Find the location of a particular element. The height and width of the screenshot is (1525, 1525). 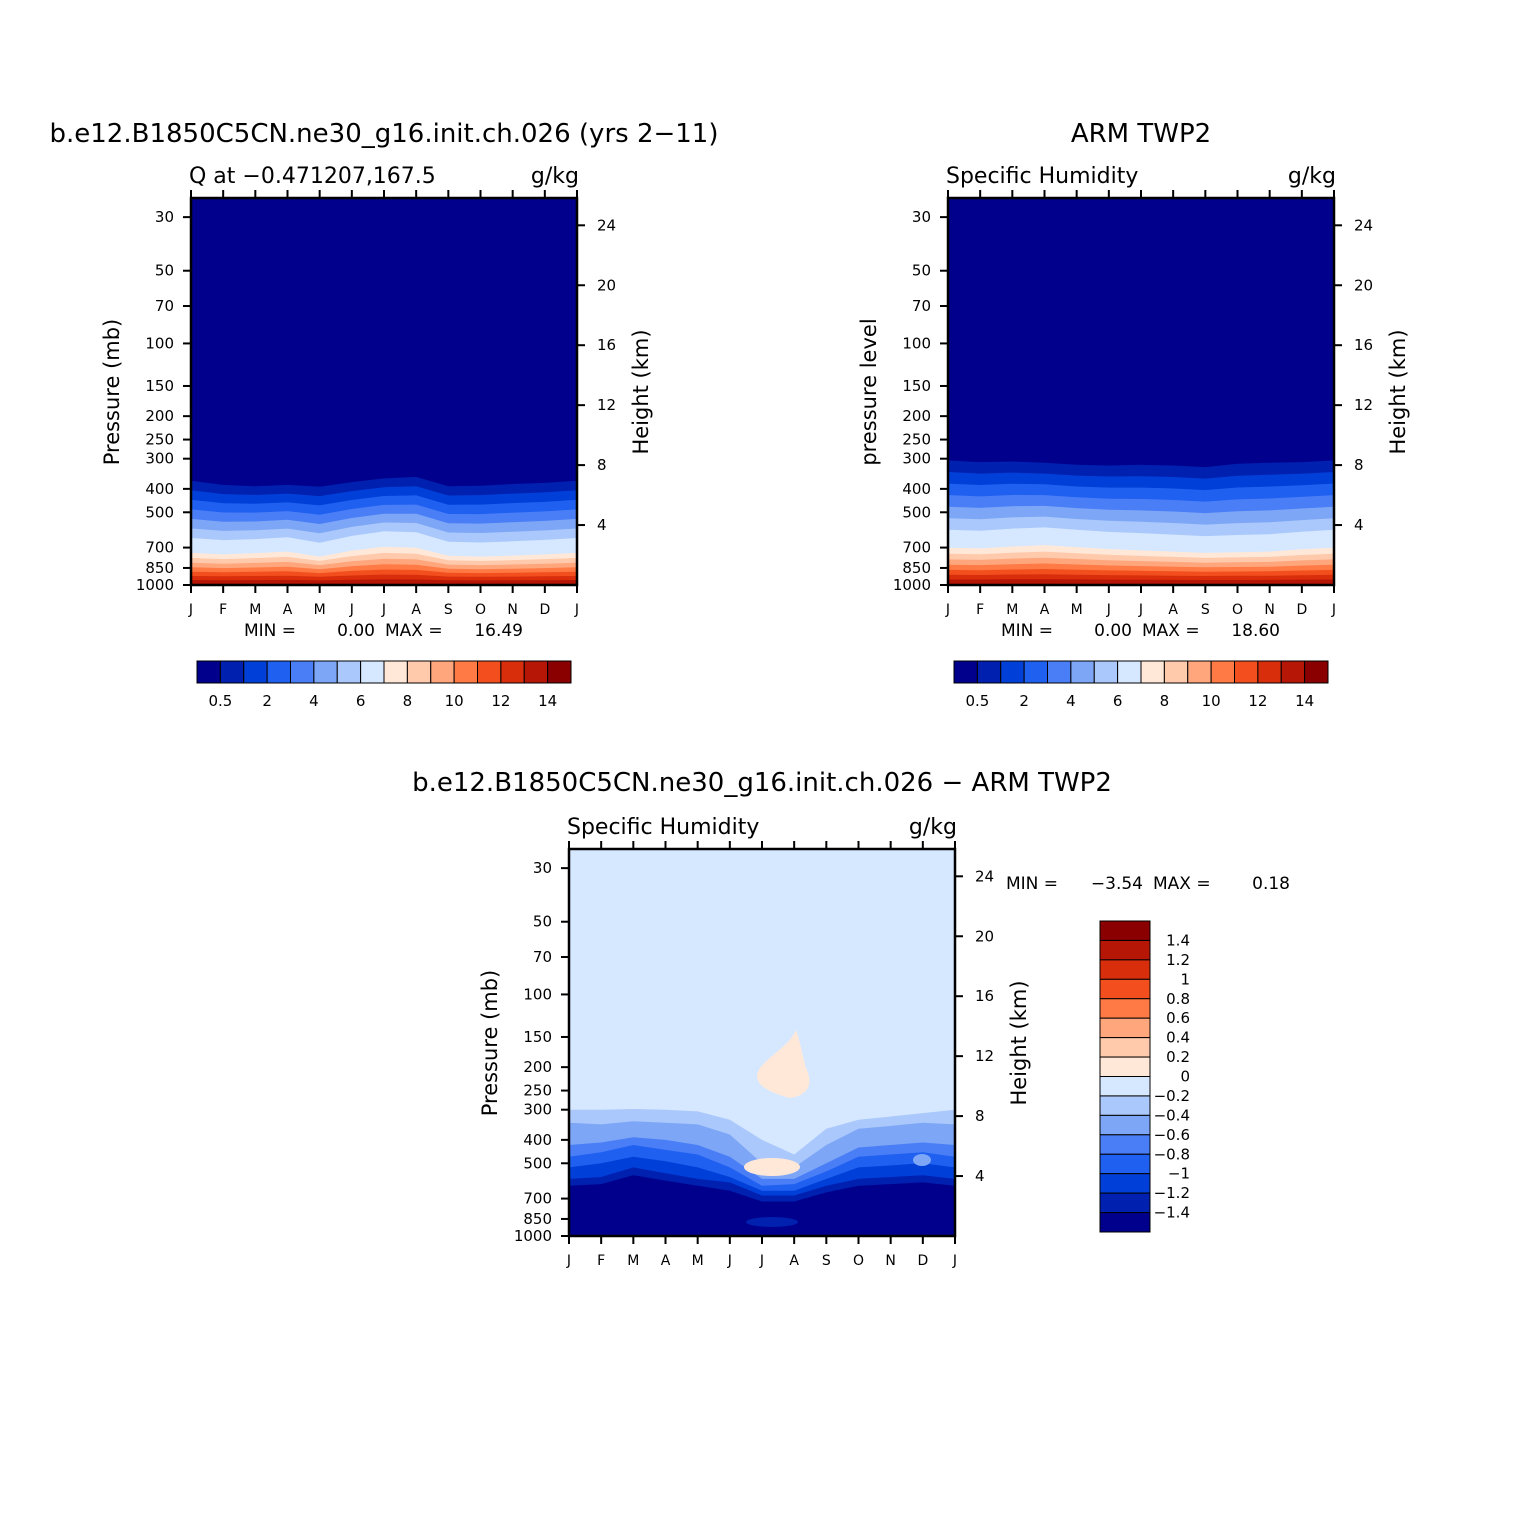

panel-obs-y2label: Height (km) is located at coordinates (1398, 391).